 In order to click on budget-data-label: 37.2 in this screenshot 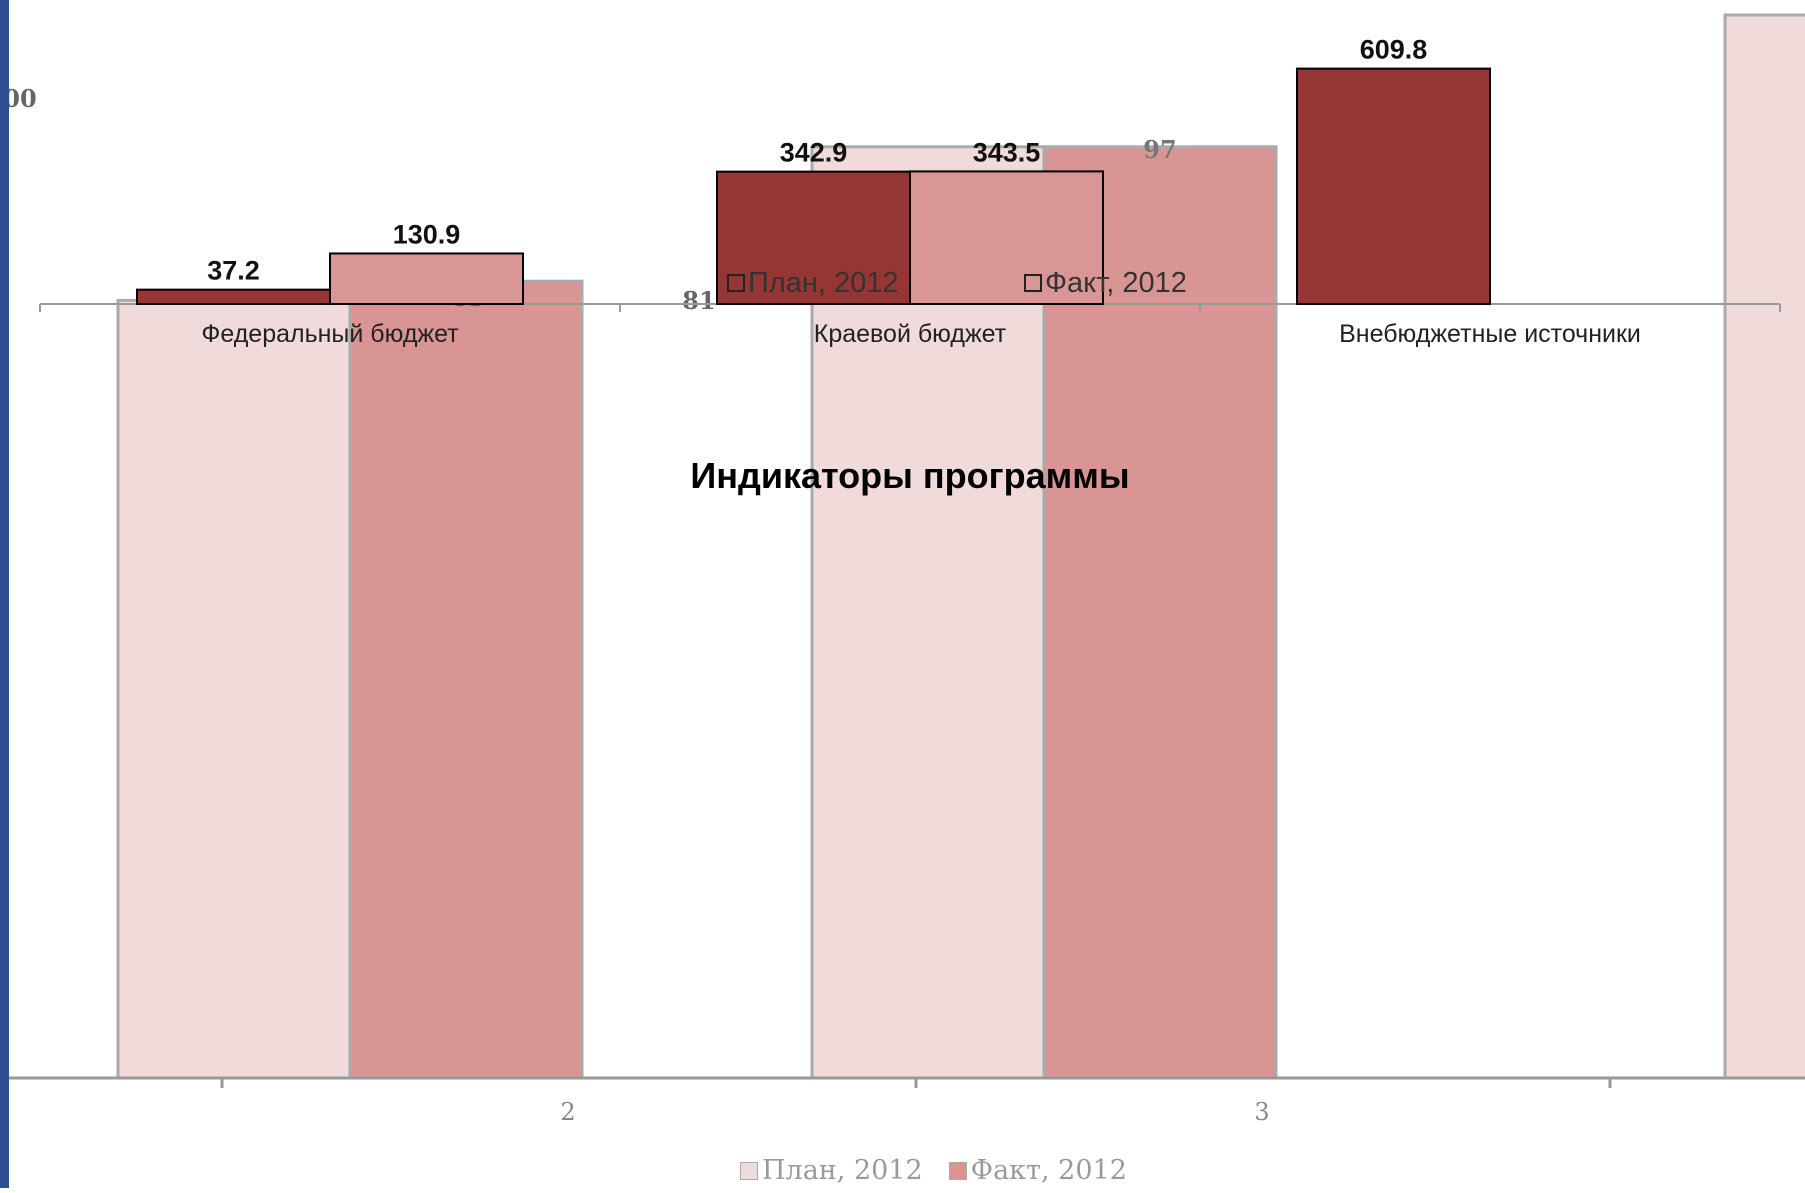, I will do `click(233, 271)`.